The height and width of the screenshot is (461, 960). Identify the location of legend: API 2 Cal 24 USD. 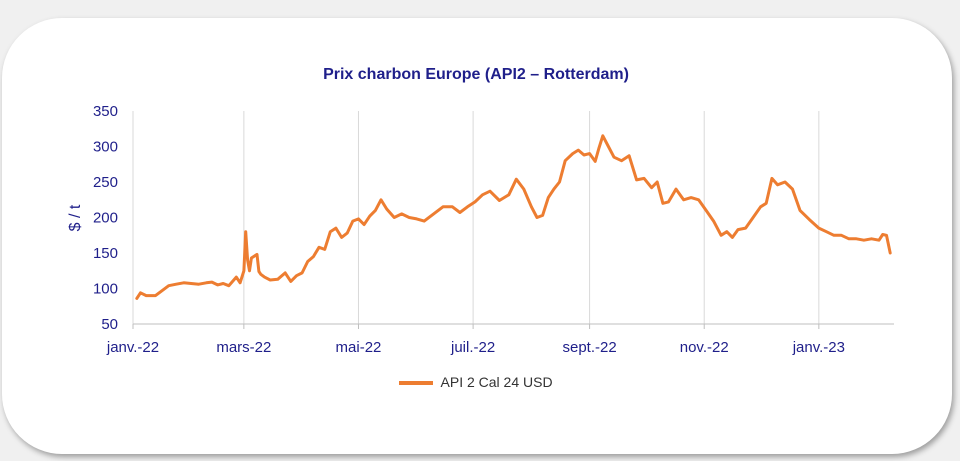
(476, 382).